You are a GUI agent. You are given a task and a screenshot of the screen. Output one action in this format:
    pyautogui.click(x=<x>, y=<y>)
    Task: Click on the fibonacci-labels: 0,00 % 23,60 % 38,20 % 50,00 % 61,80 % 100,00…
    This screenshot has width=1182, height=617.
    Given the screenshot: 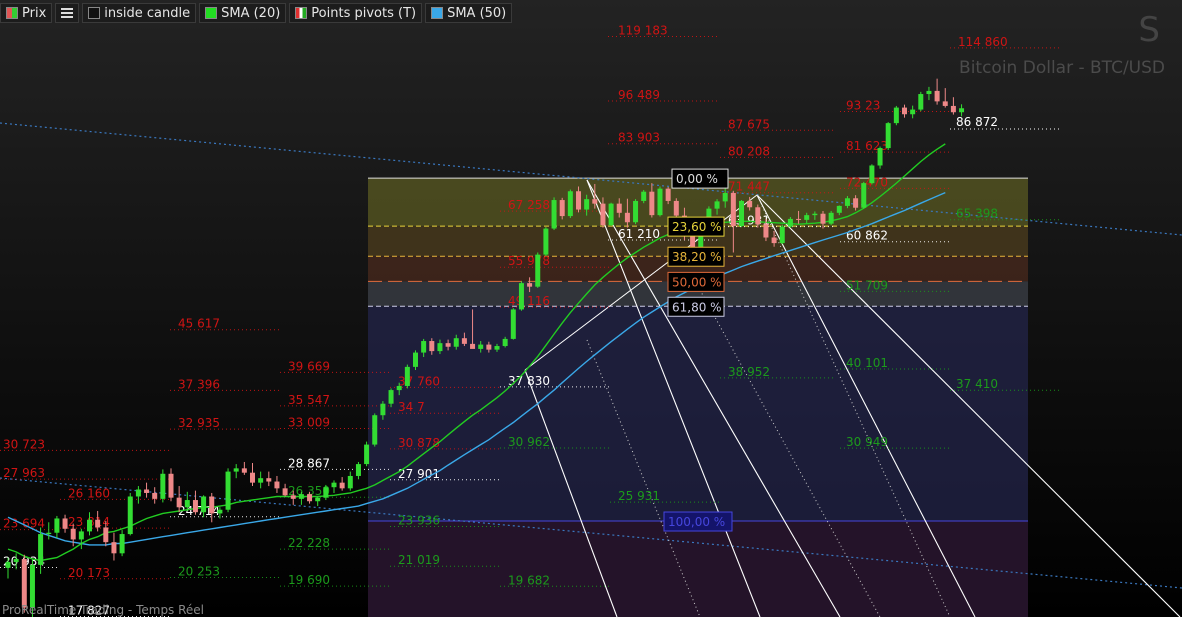 What is the action you would take?
    pyautogui.click(x=698, y=350)
    